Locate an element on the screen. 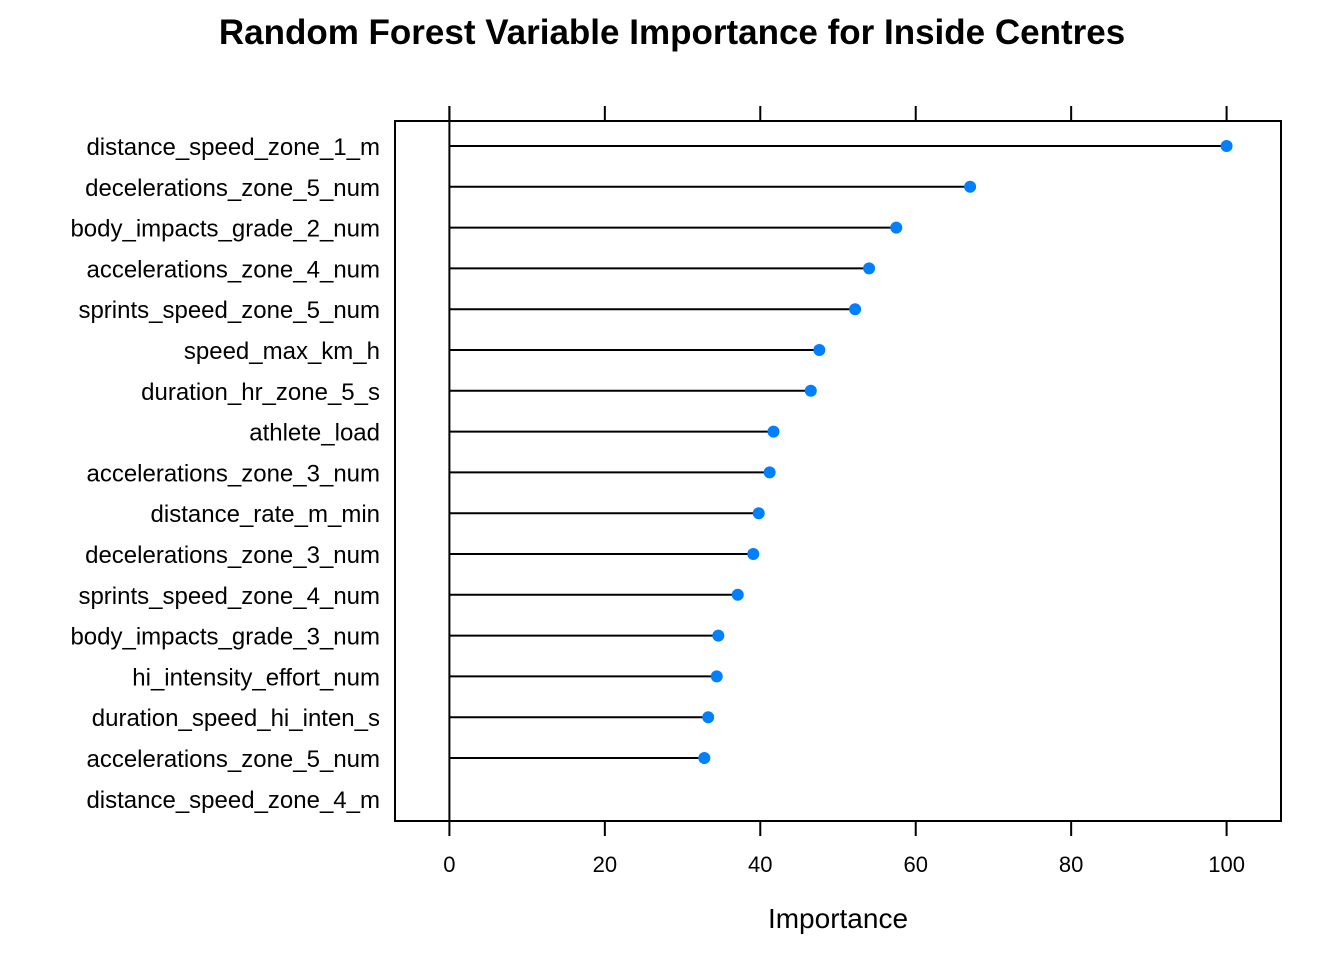 The width and height of the screenshot is (1344, 965). point-sprints_speed_zone_5_num is located at coordinates (855, 309).